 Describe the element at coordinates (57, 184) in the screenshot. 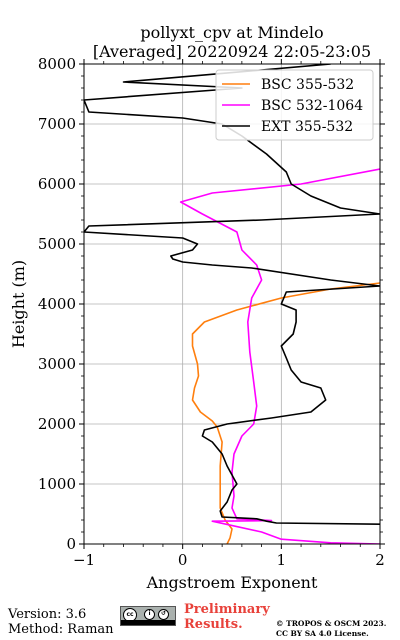

I see `y-tick-label: 6000` at that location.